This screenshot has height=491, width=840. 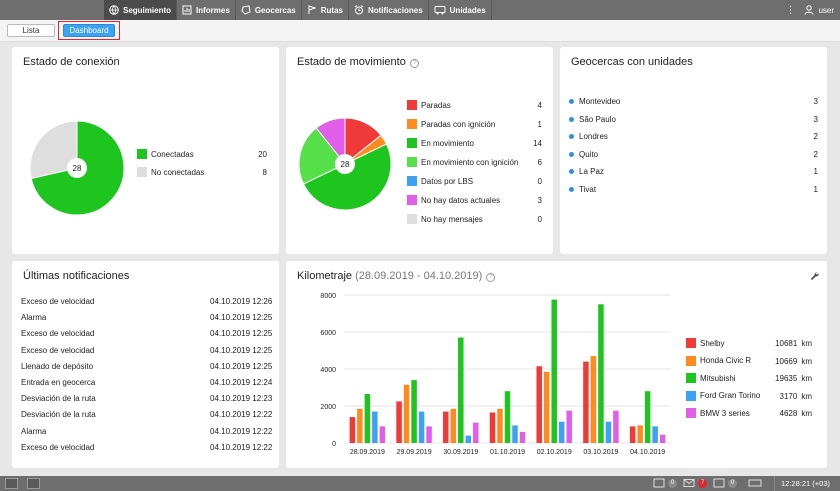 I want to click on notification-text: Llenado de depósito, so click(x=57, y=366).